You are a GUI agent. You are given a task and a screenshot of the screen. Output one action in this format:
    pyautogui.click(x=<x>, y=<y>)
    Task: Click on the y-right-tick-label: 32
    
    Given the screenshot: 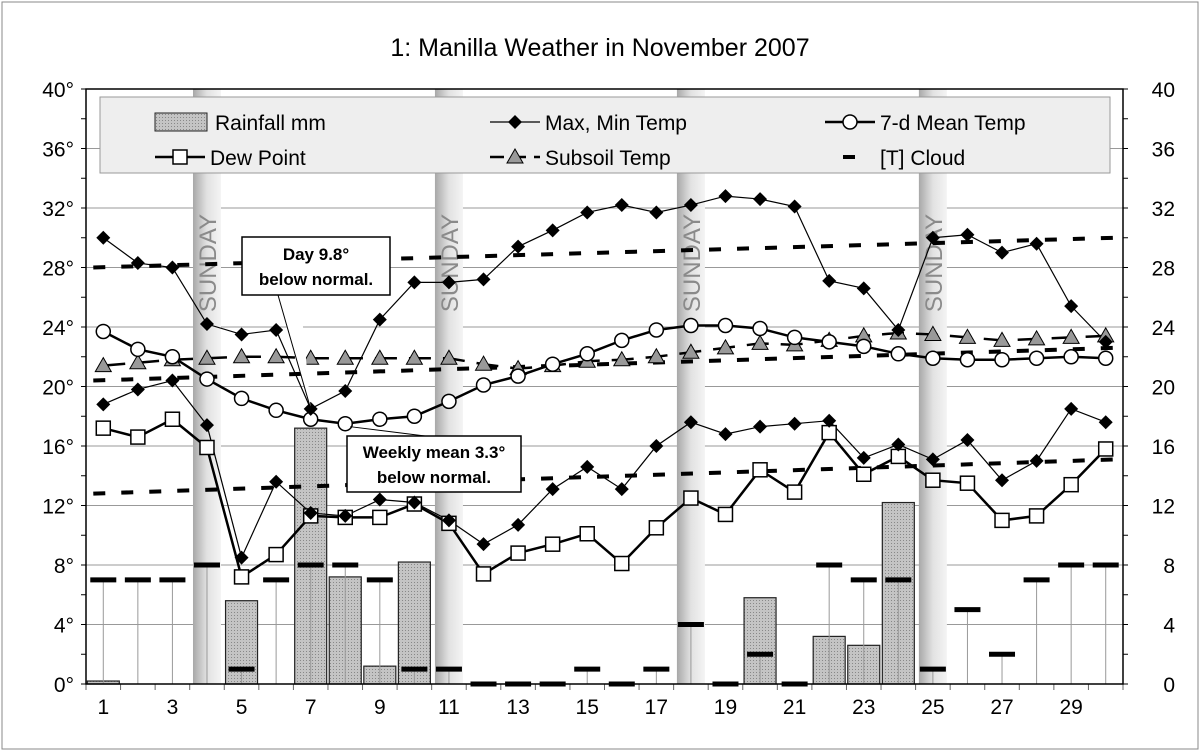 What is the action you would take?
    pyautogui.click(x=1163, y=209)
    